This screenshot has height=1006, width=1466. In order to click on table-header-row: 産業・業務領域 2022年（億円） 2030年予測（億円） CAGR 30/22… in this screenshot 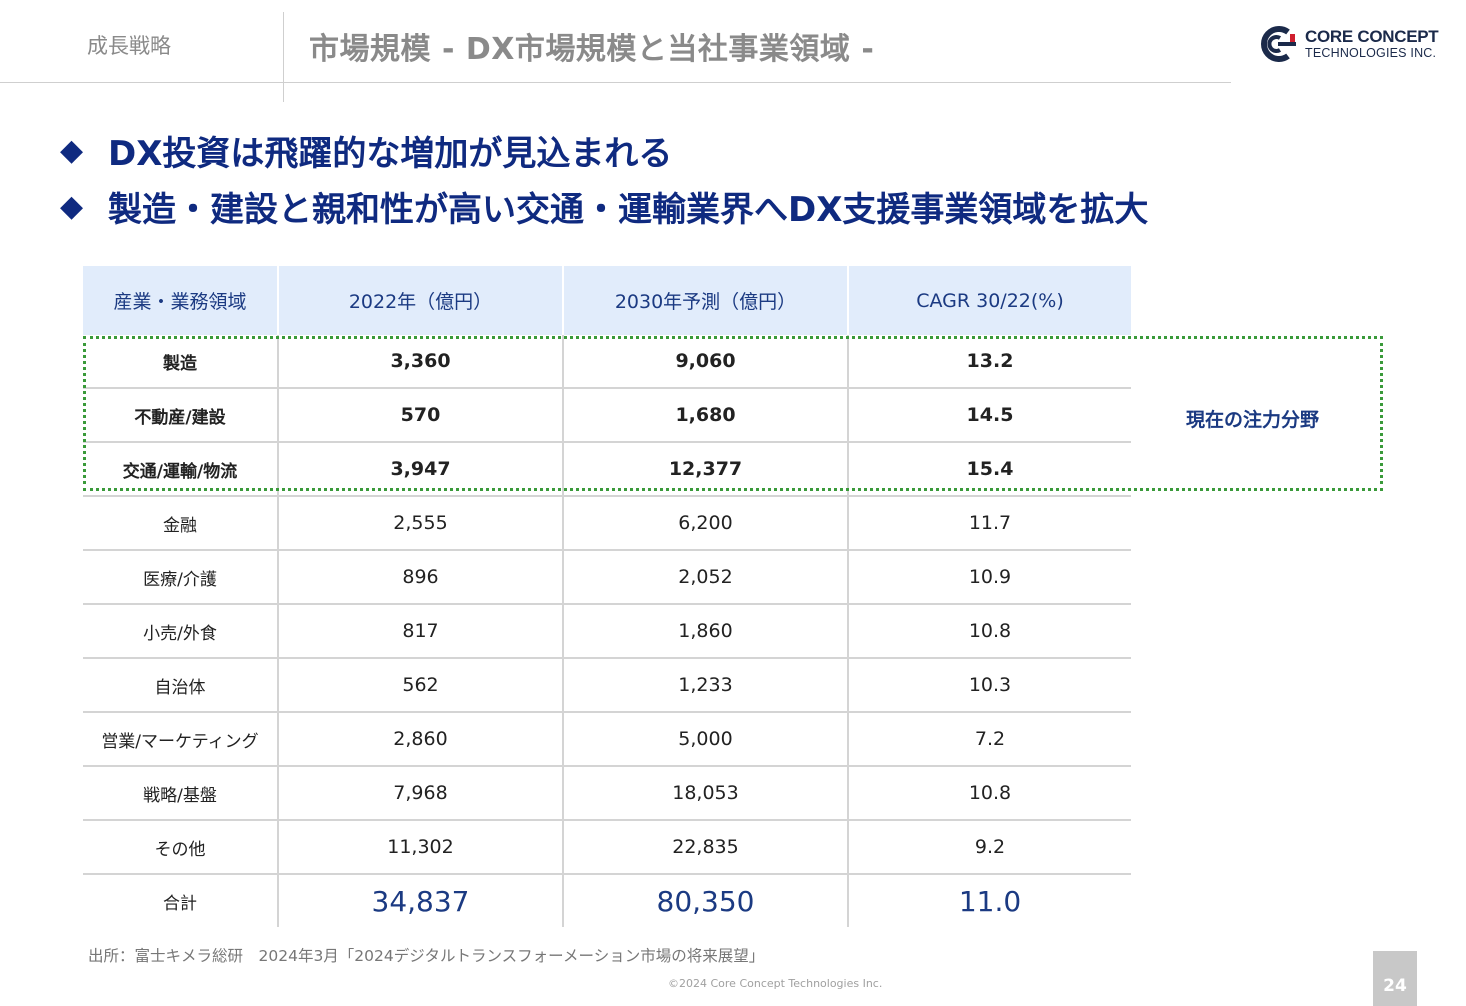, I will do `click(607, 300)`.